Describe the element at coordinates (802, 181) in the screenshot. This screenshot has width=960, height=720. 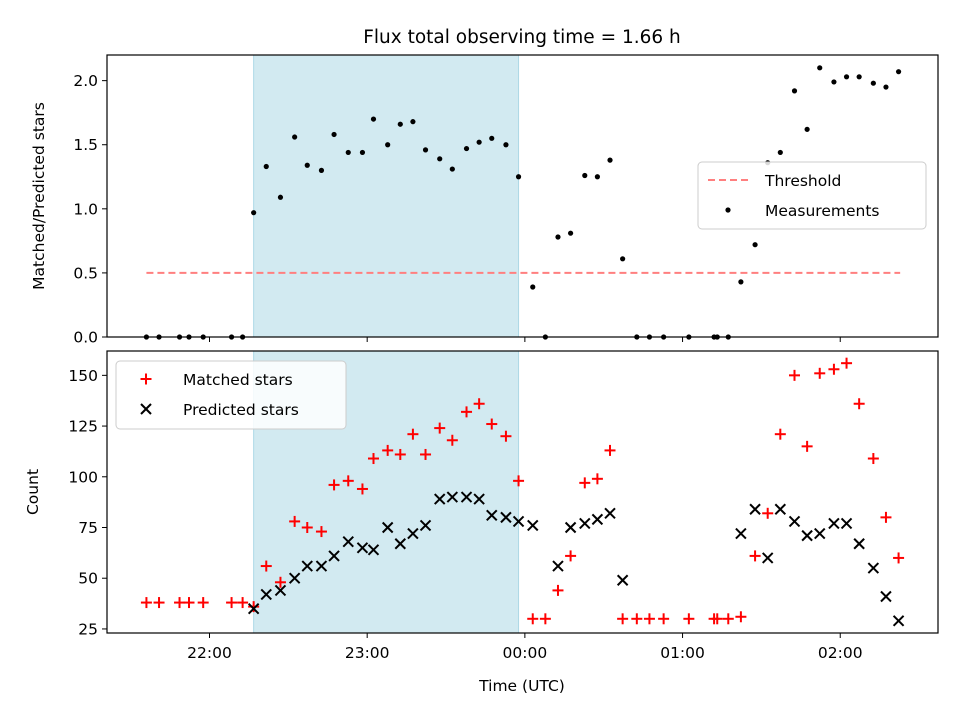
I see `legend-threshold-label: Threshold` at that location.